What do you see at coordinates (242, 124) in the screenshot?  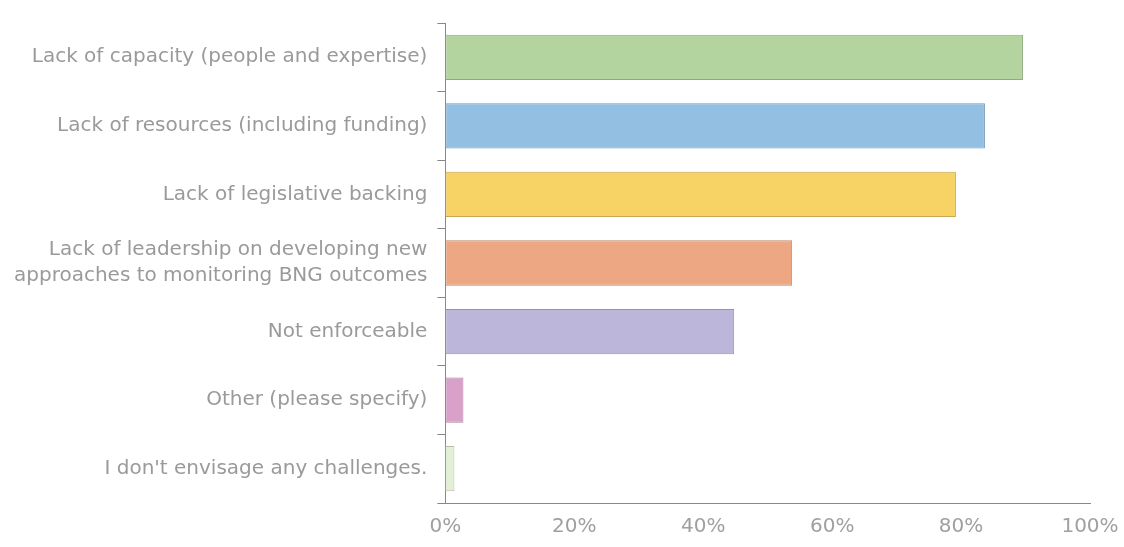 I see `y-tick-label: Lack of resources (including funding)` at bounding box center [242, 124].